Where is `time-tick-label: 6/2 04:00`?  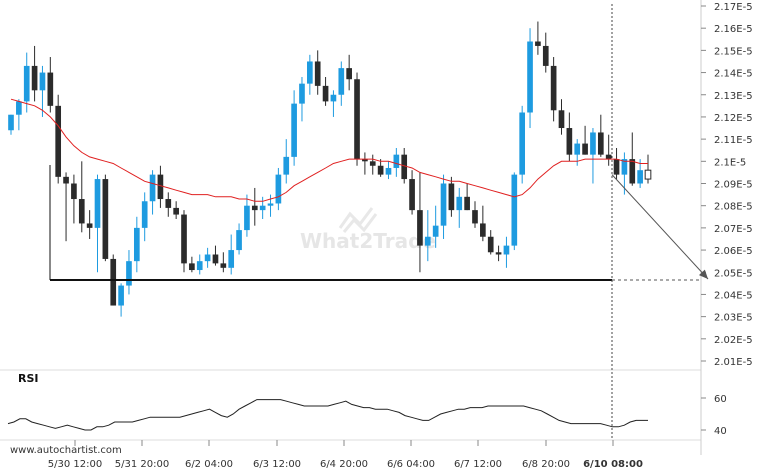 time-tick-label: 6/2 04:00 is located at coordinates (209, 464).